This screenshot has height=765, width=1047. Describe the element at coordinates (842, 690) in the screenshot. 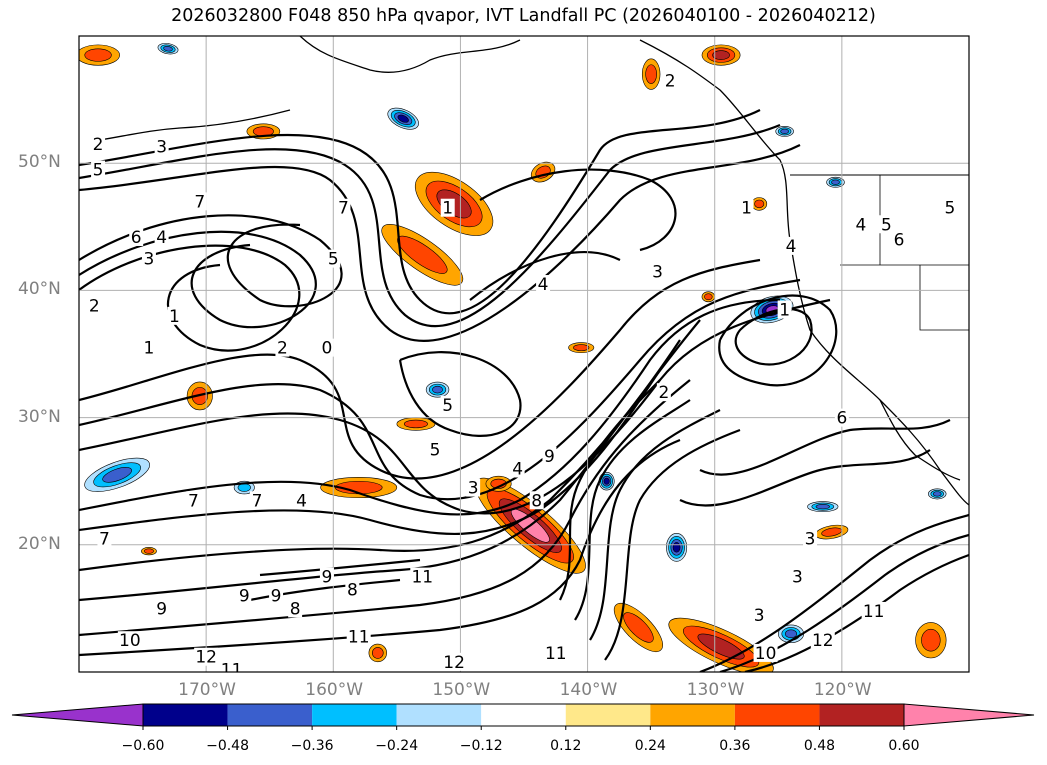

I see `lon-tick-label: 120°W` at that location.